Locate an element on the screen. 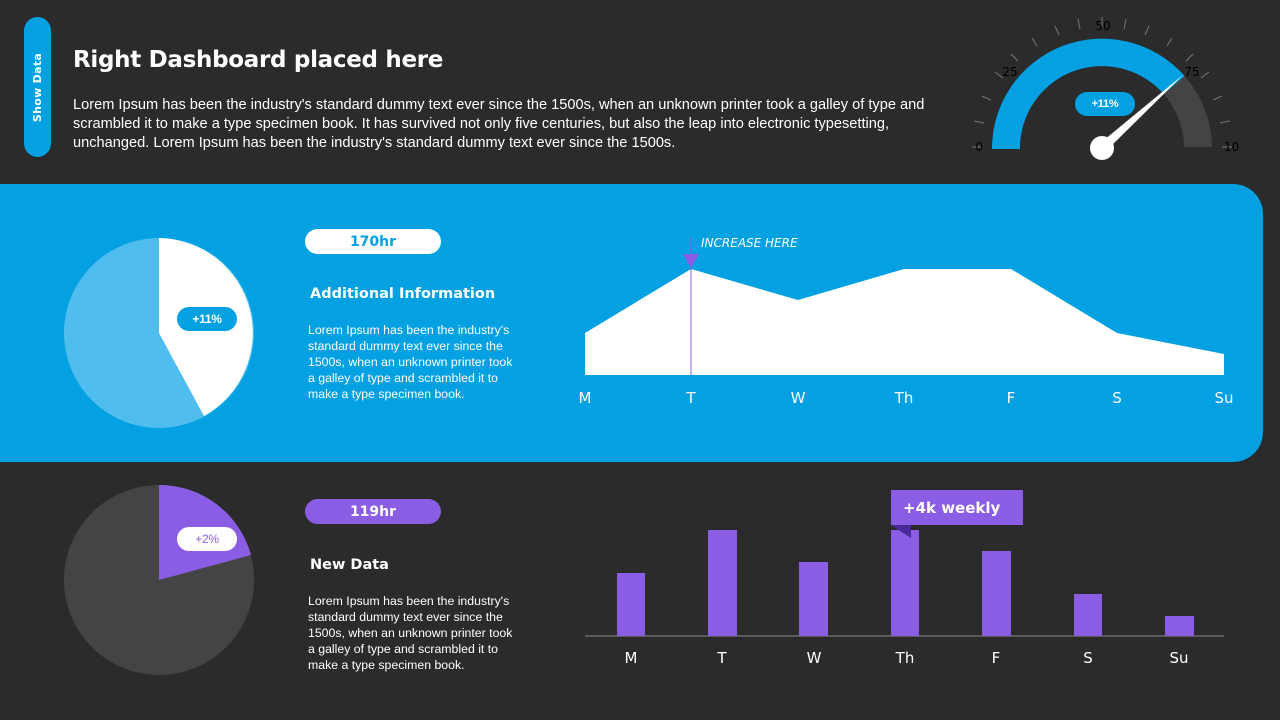 This screenshot has height=720, width=1280. pie-badge-additional: +11% is located at coordinates (207, 319).